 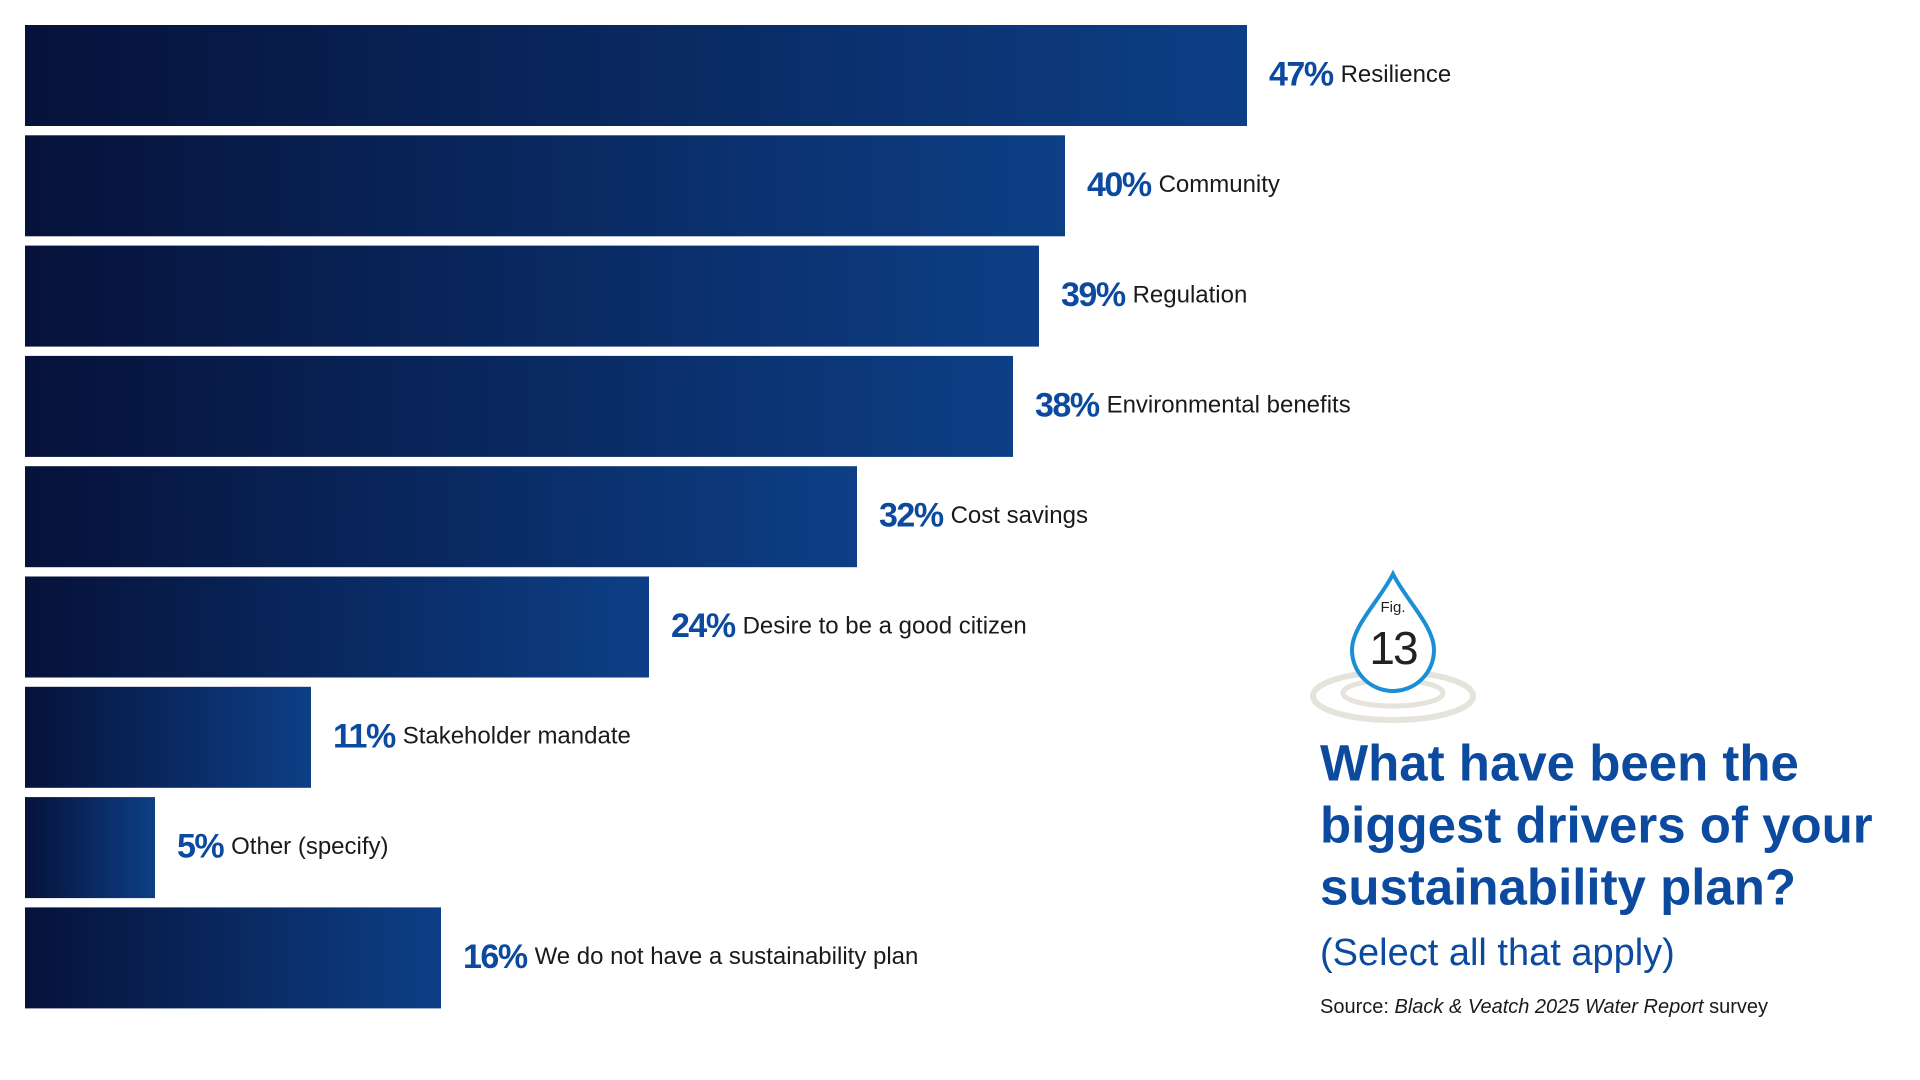 What do you see at coordinates (1067, 405) in the screenshot?
I see `value-label: 38%` at bounding box center [1067, 405].